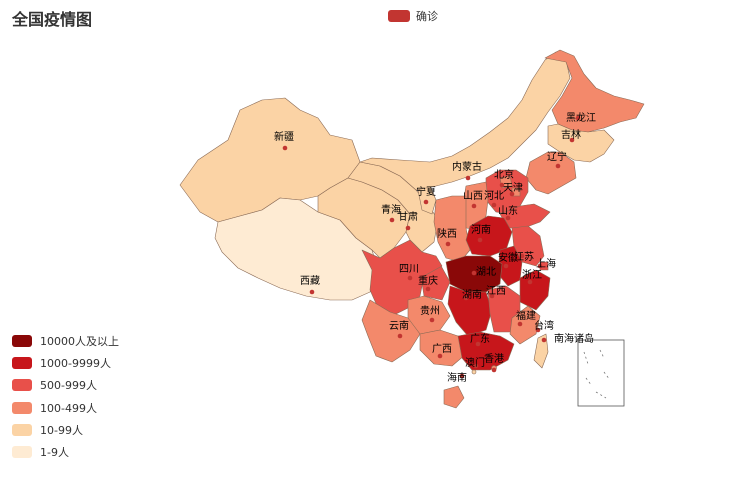  What do you see at coordinates (508, 257) in the screenshot?
I see `label-anhui: 安徽` at bounding box center [508, 257].